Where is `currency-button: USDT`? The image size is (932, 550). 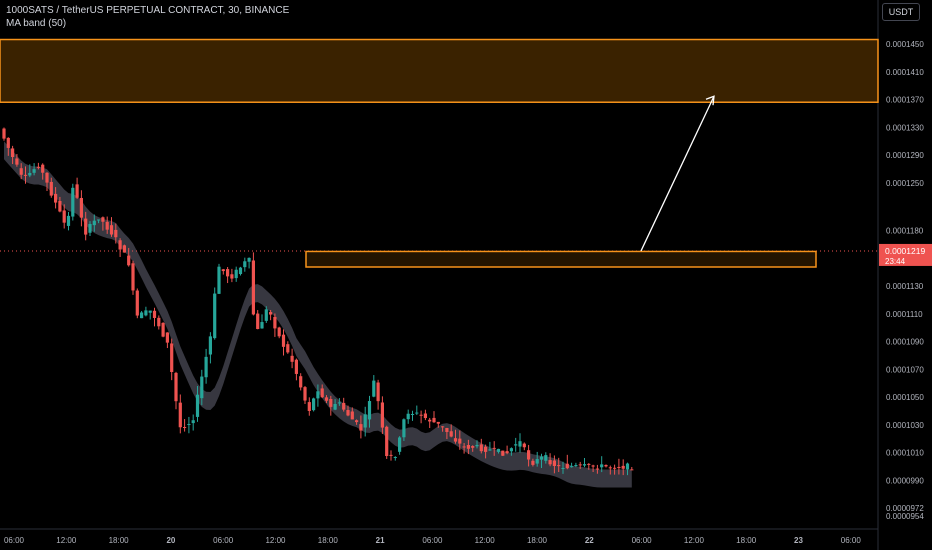 currency-button: USDT is located at coordinates (901, 12).